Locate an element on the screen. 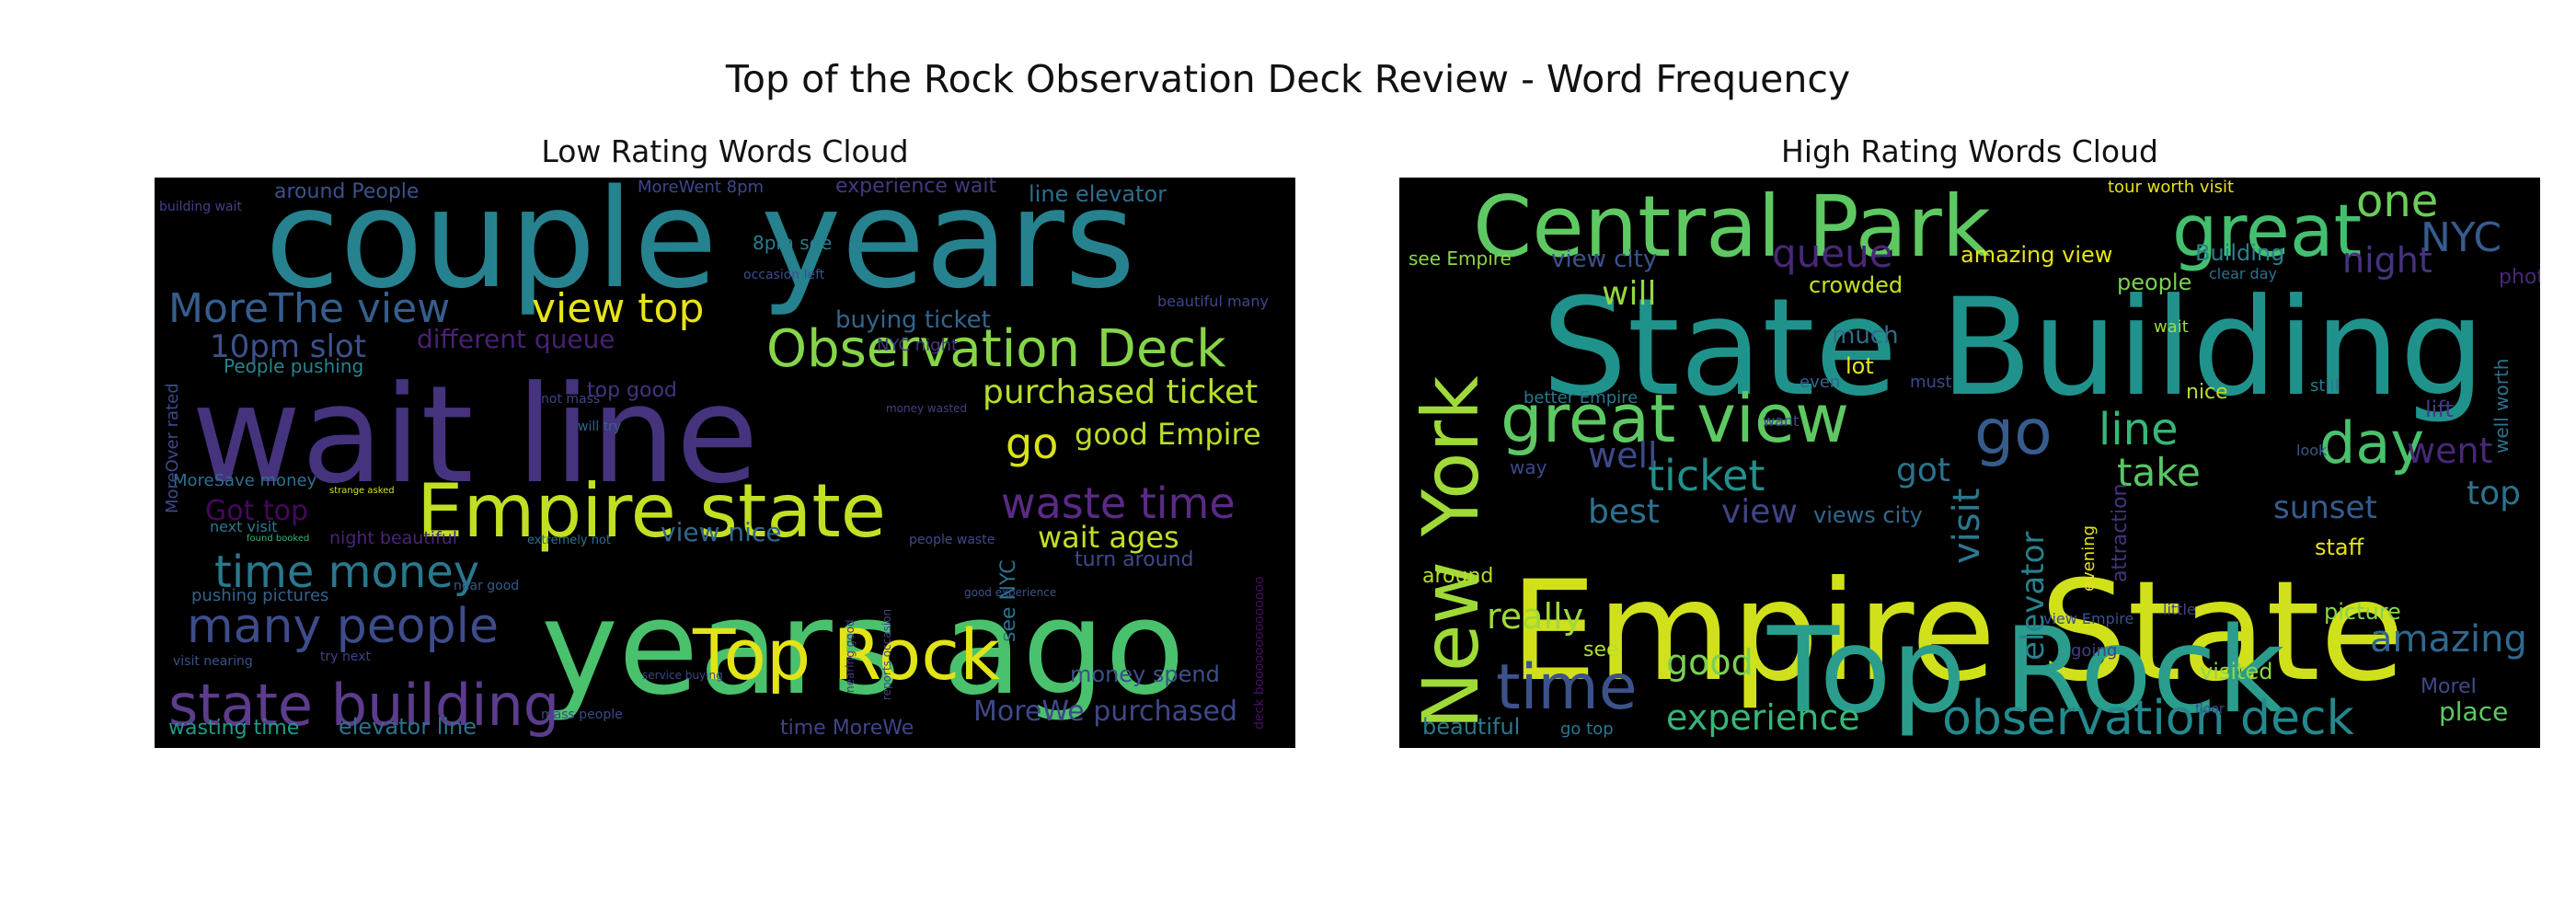 This screenshot has height=920, width=2576. word-observation-deck: observation deck is located at coordinates (2148, 718).